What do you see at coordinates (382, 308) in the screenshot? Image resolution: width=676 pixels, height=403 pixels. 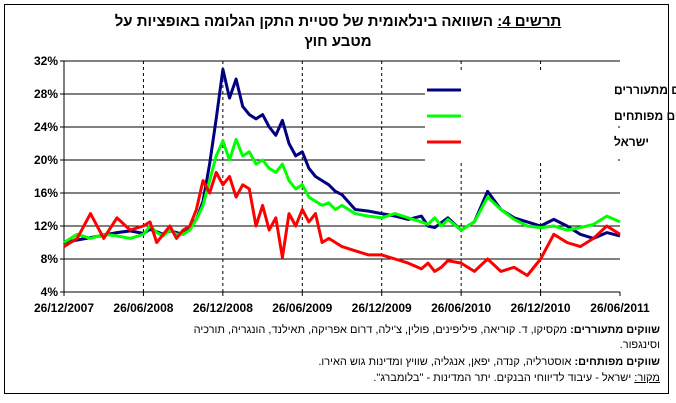 I see `x-tick-label: 26/12/2009` at bounding box center [382, 308].